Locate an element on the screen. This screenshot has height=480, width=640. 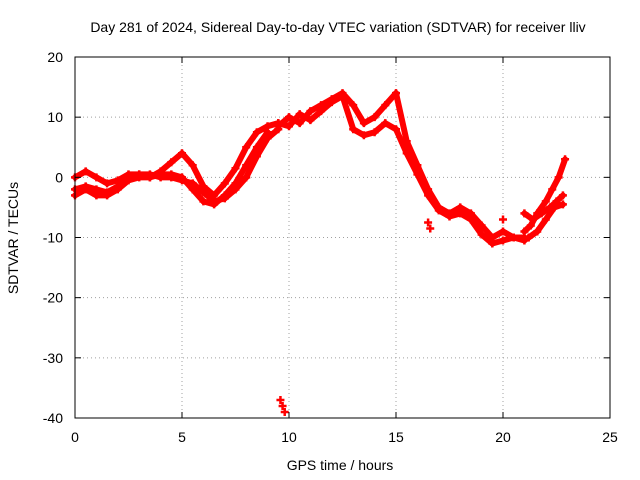
x-tick-label: 25 is located at coordinates (610, 437).